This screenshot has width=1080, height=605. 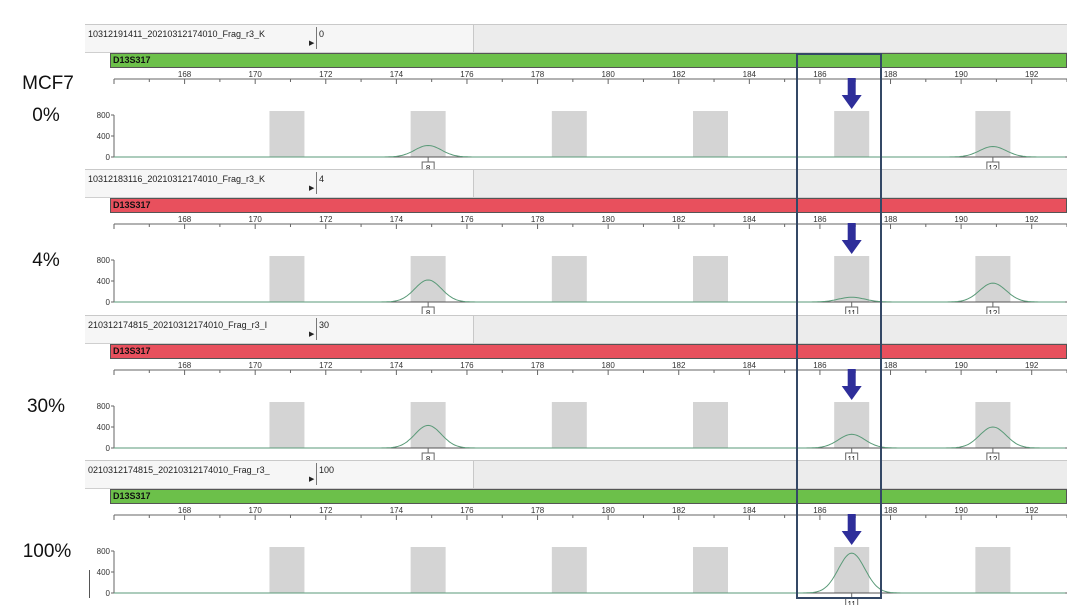 What do you see at coordinates (327, 470) in the screenshot?
I see `sample-value: 100` at bounding box center [327, 470].